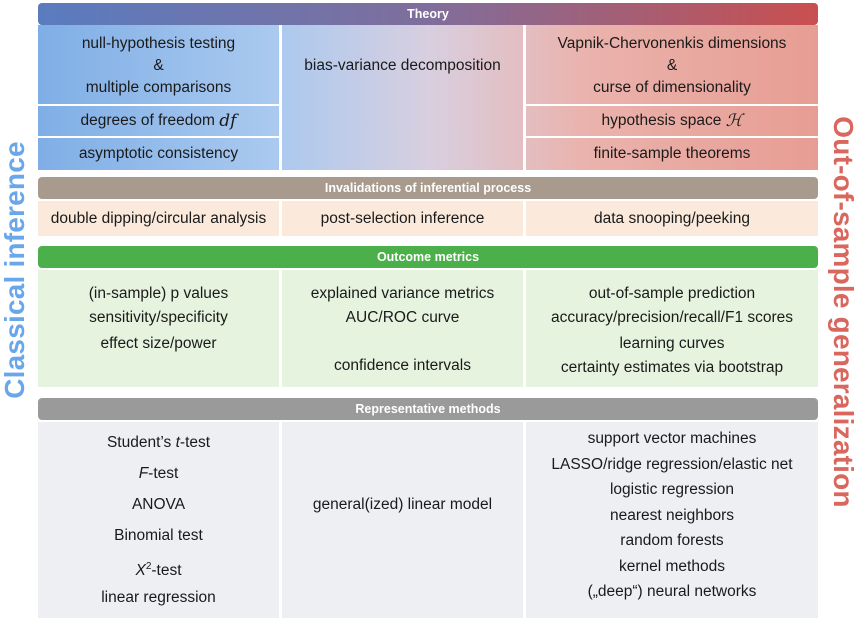 The image size is (856, 622). What do you see at coordinates (672, 43) in the screenshot?
I see `vc-dimensions-text: Vapnik-Chervonenkis dimensions` at bounding box center [672, 43].